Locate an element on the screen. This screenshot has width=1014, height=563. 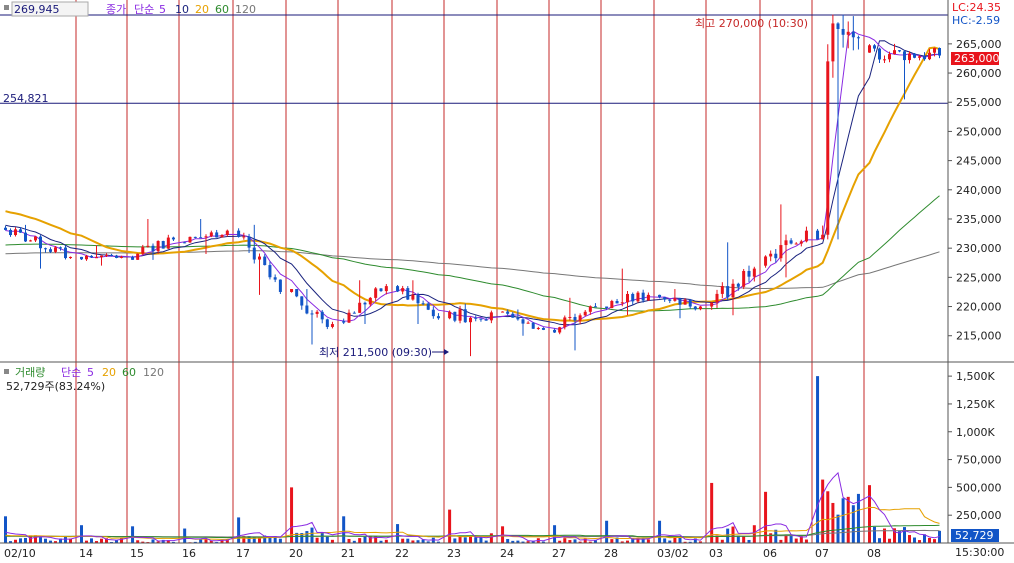
stock-name-box is located at coordinates (50, 9).